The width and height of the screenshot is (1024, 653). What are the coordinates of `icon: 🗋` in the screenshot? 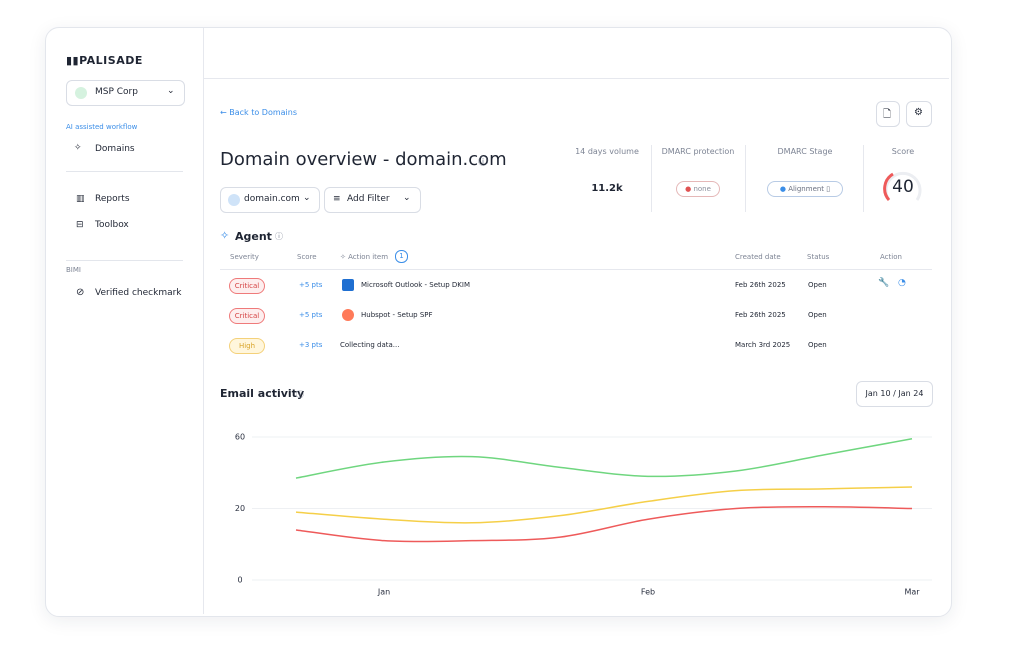 It's located at (887, 114).